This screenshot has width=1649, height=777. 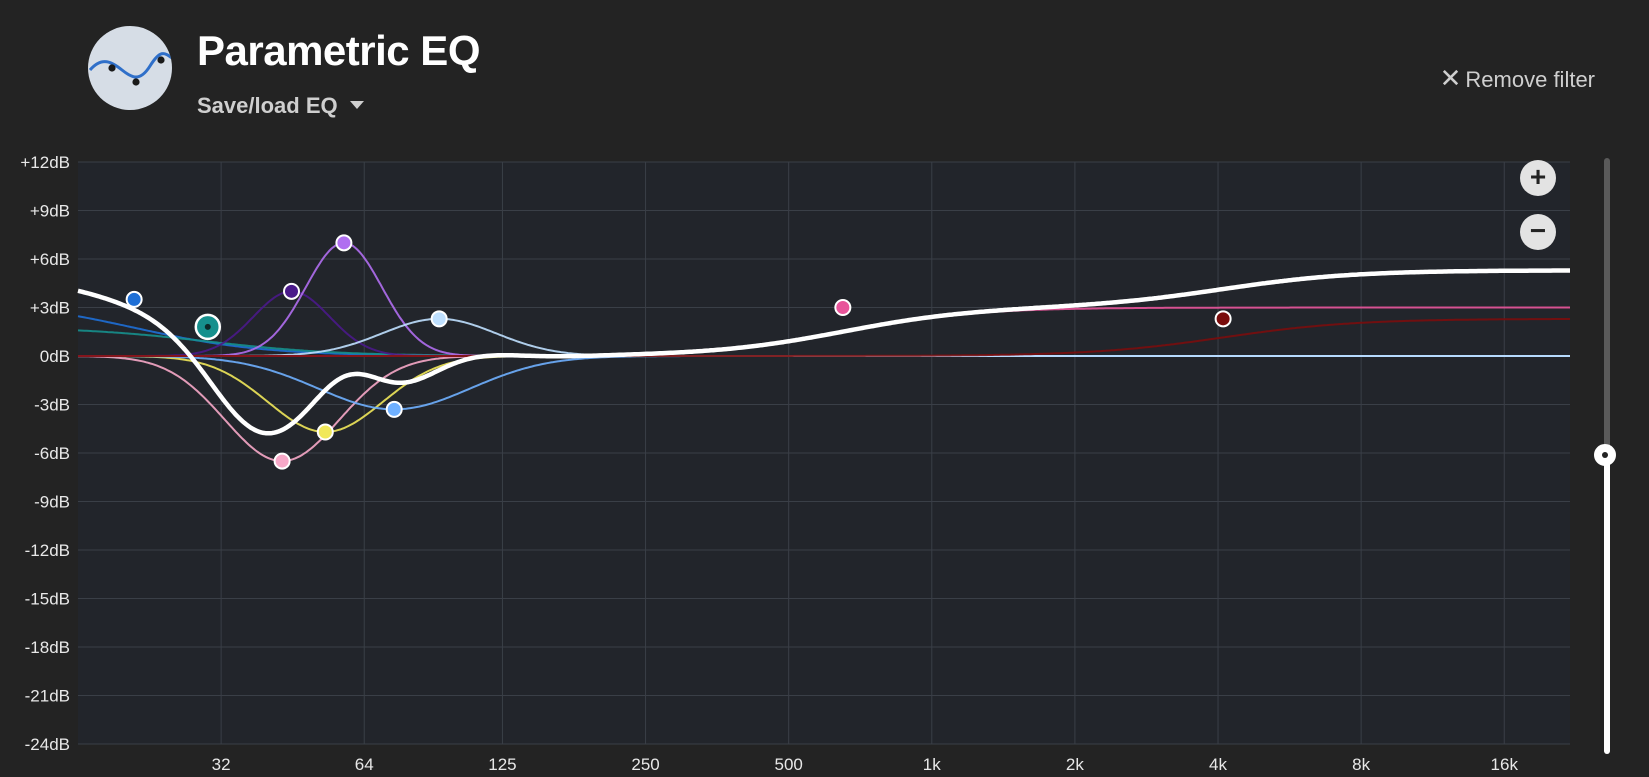 What do you see at coordinates (1361, 764) in the screenshot?
I see `x-tick-label: 8k` at bounding box center [1361, 764].